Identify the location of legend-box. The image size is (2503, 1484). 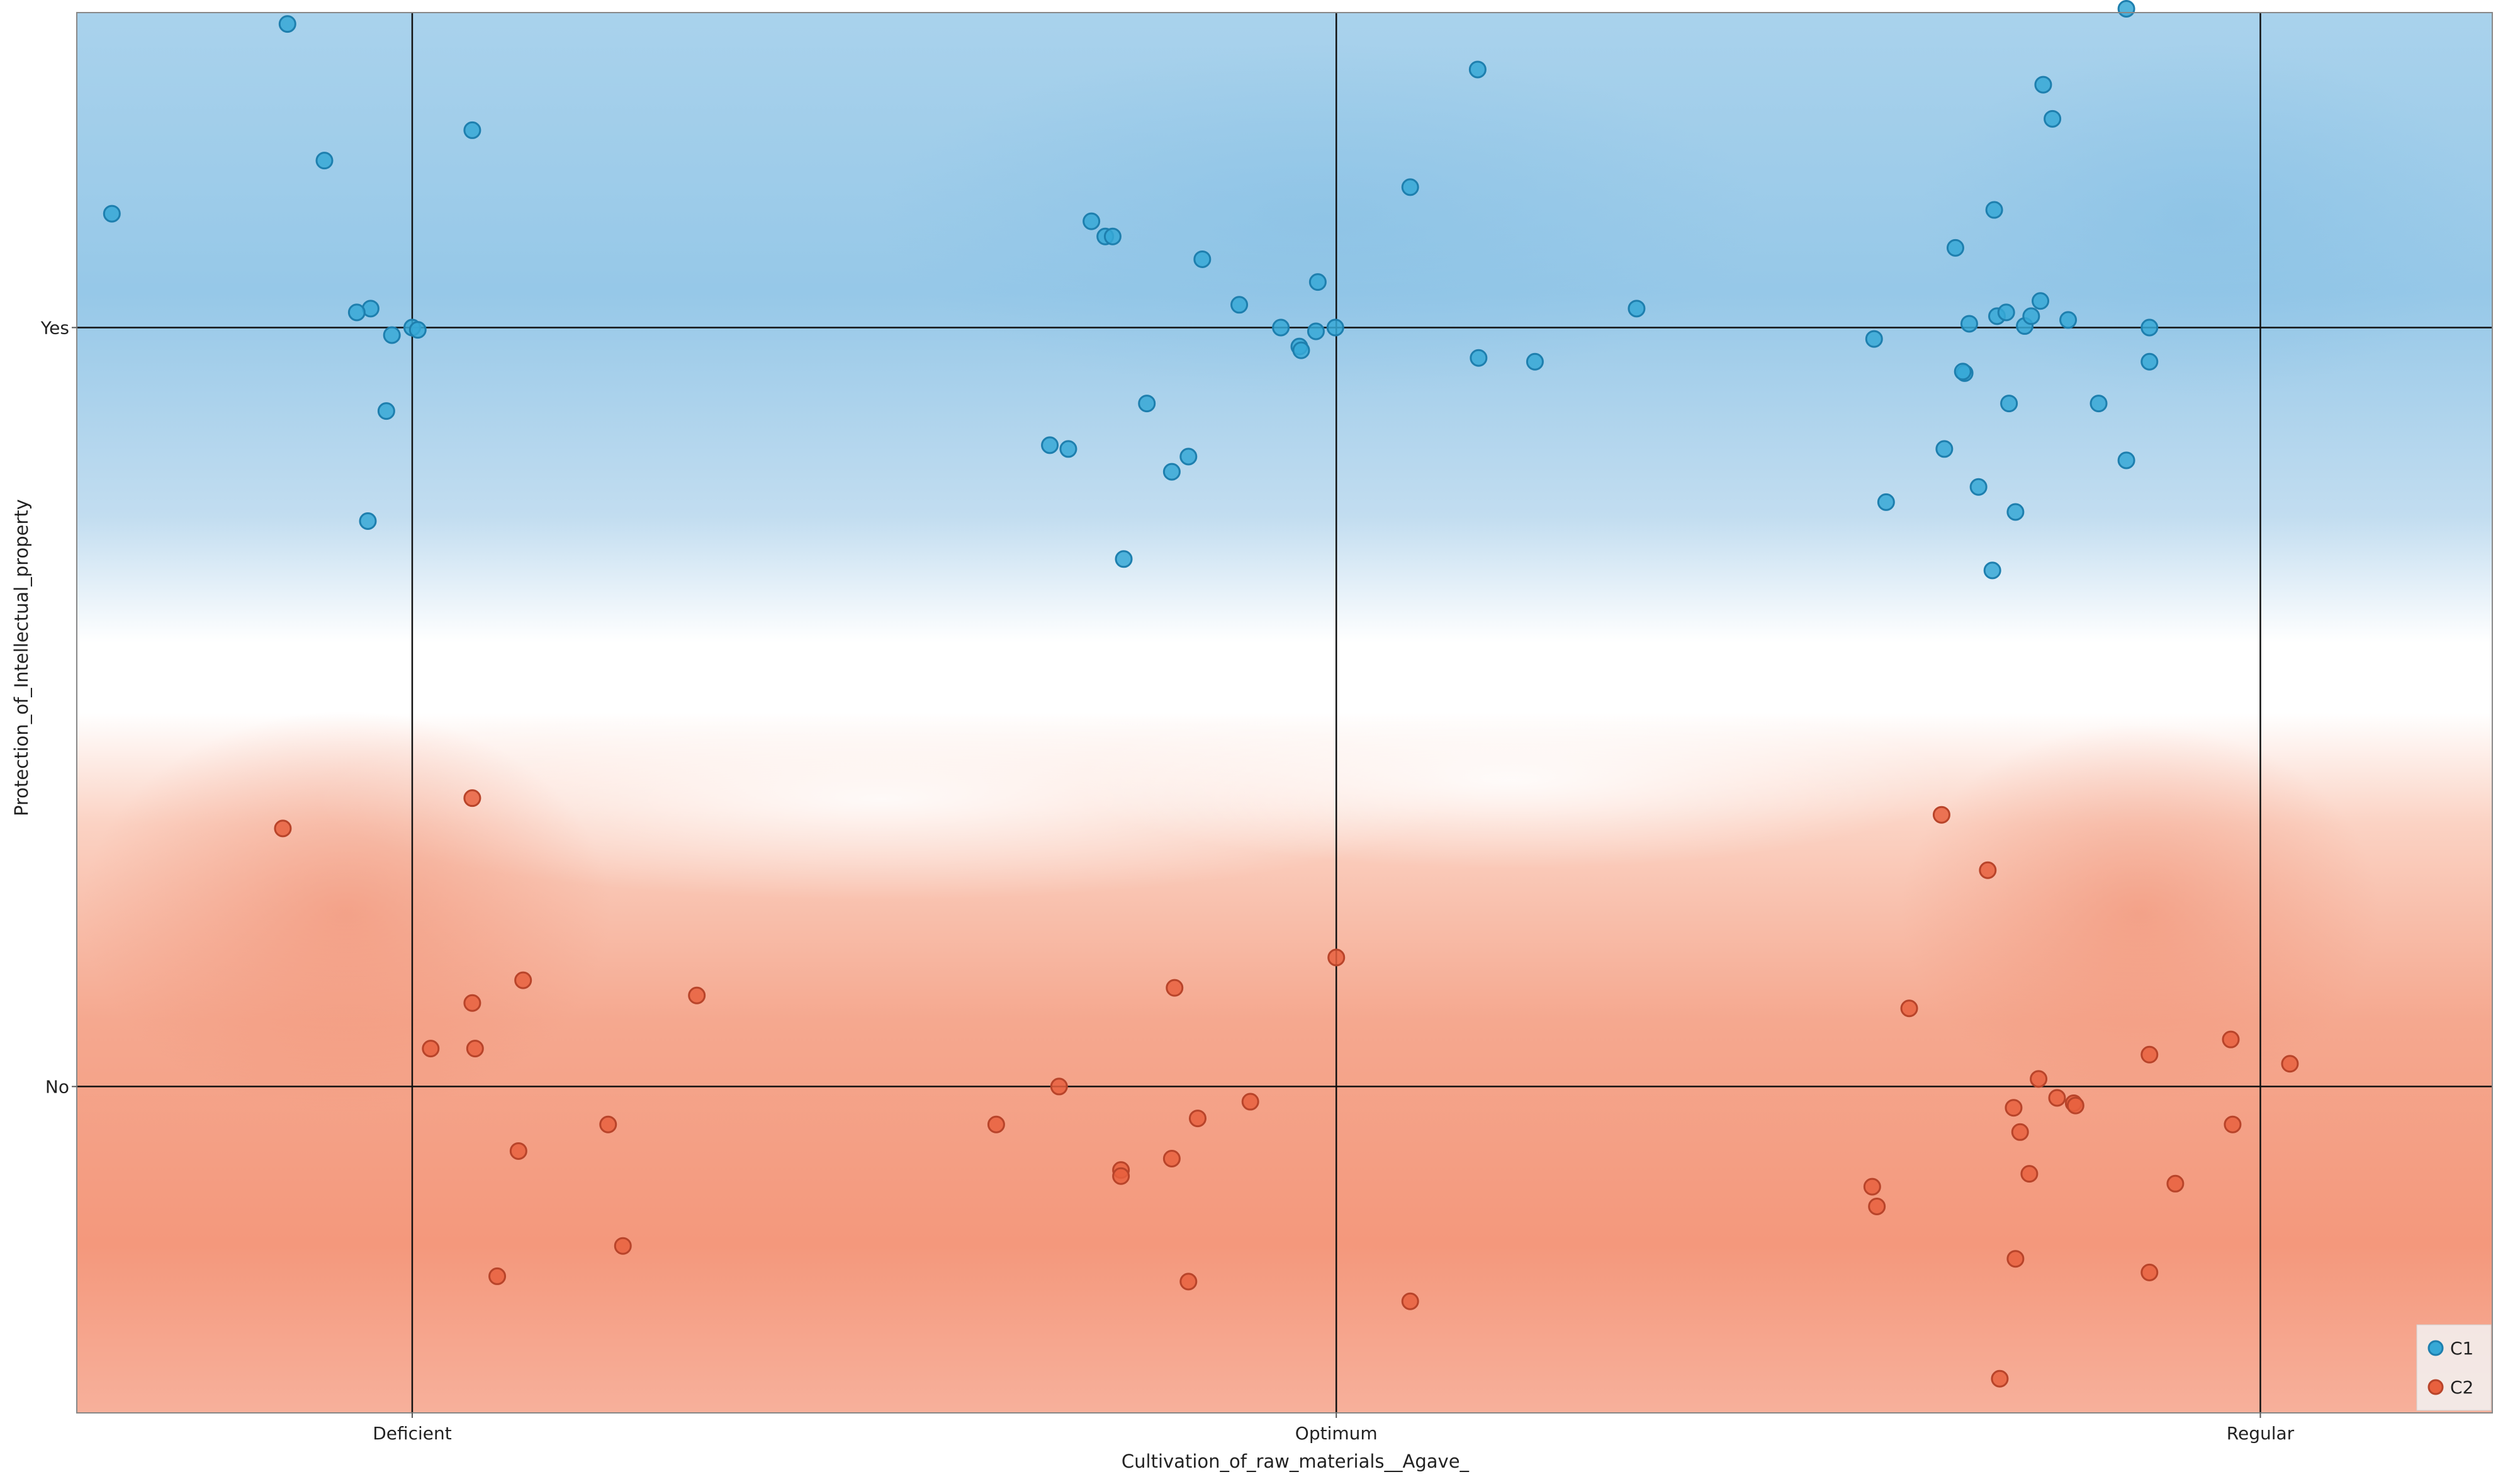
(2454, 1367).